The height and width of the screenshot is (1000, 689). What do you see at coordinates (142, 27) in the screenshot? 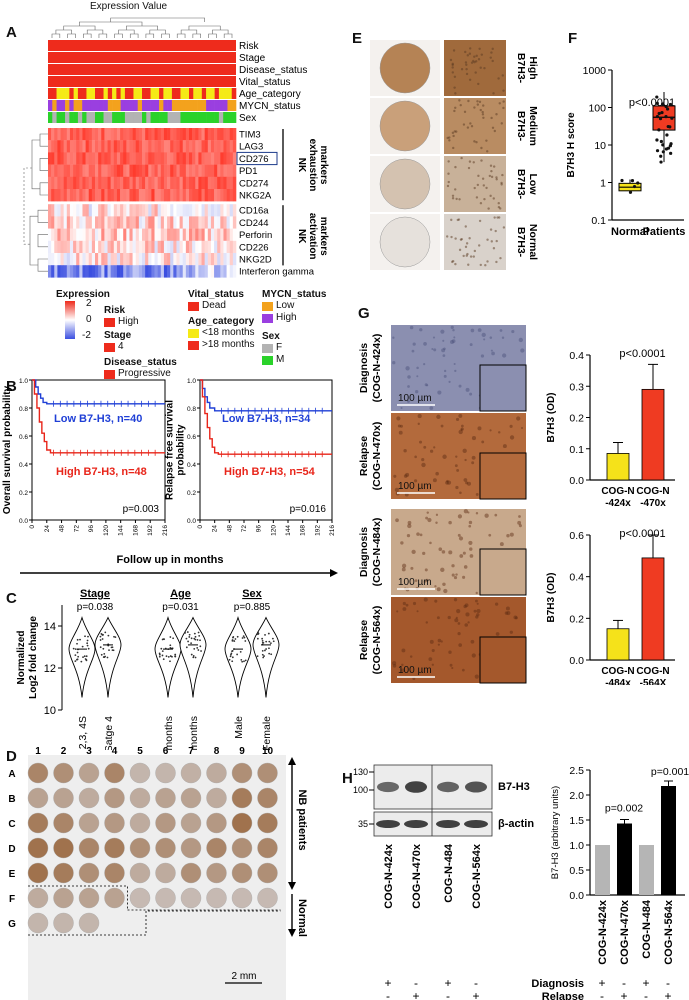
I see `column-dendrogram` at bounding box center [142, 27].